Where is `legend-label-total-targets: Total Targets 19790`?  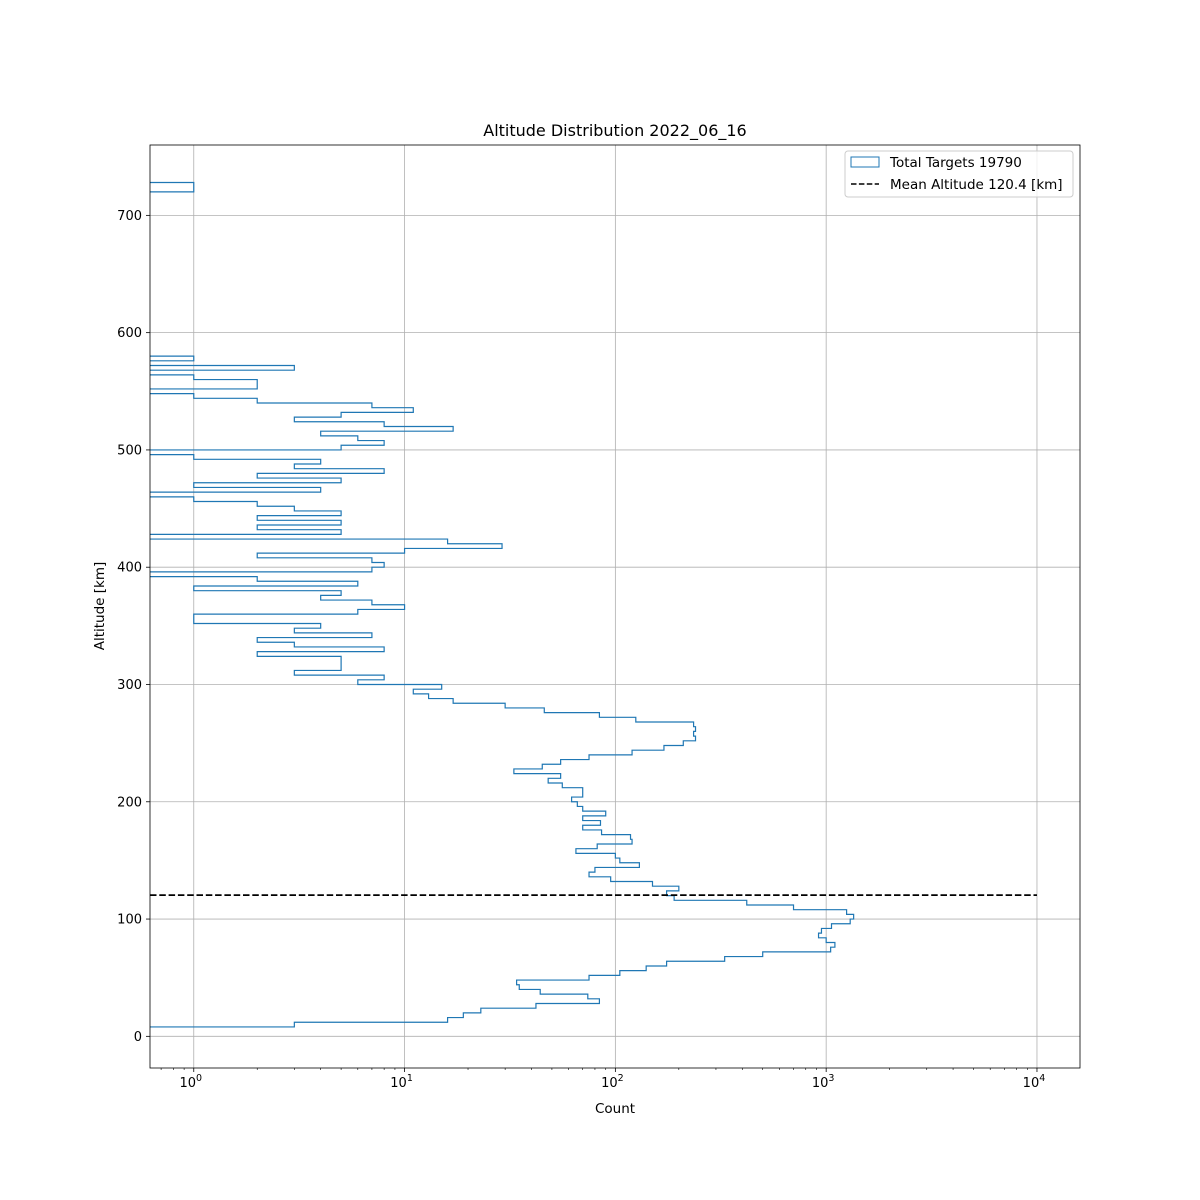 legend-label-total-targets: Total Targets 19790 is located at coordinates (955, 163).